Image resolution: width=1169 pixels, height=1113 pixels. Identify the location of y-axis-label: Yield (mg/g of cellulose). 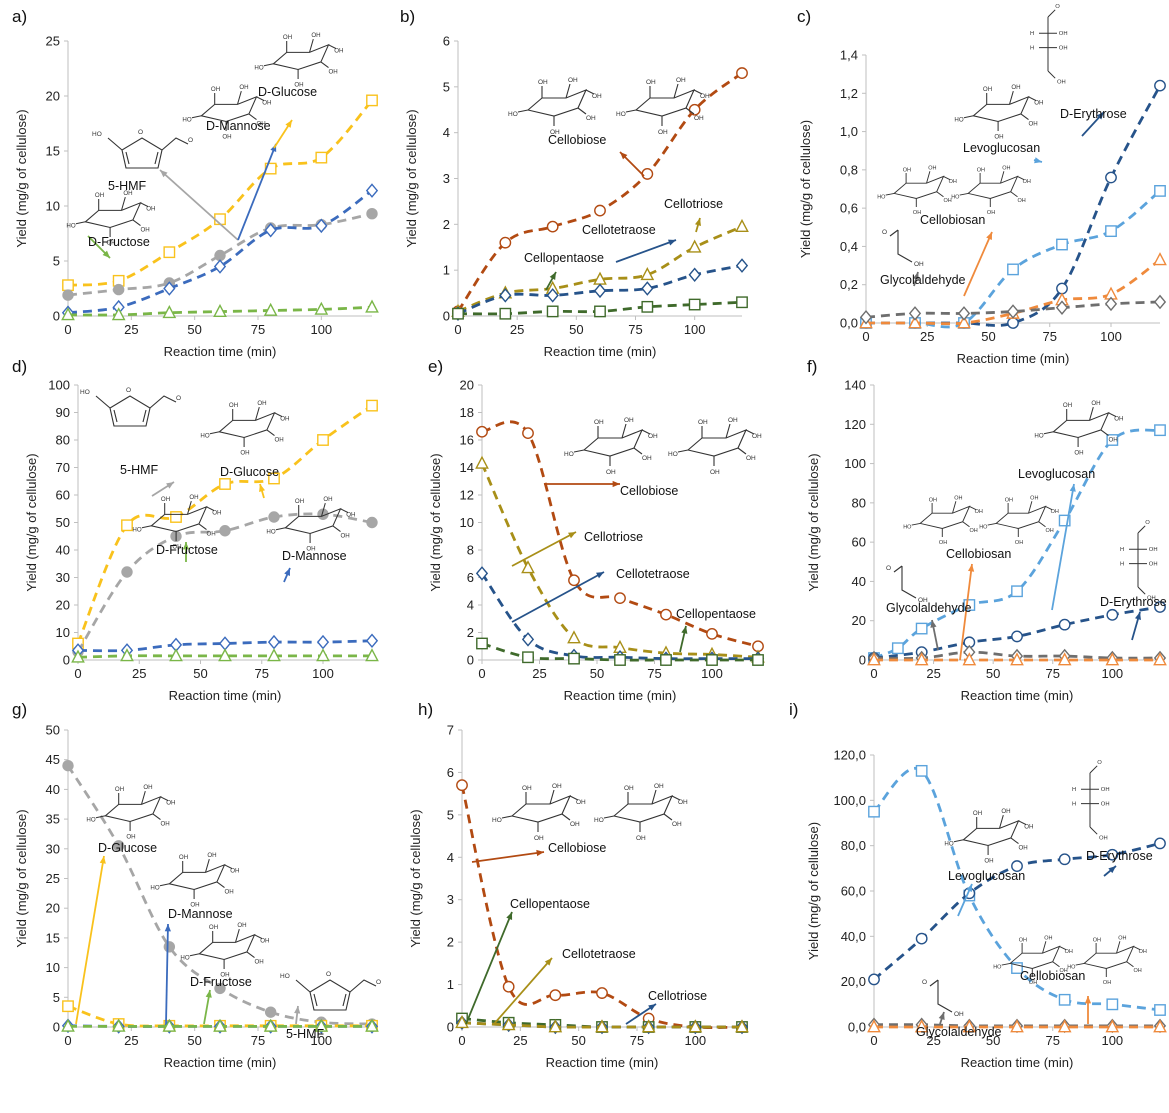
(813, 522).